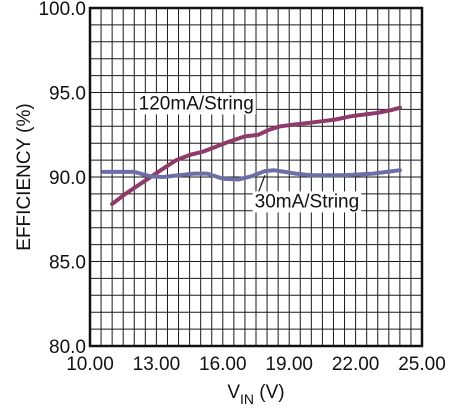  Describe the element at coordinates (67, 178) in the screenshot. I see `y-tick-label: 90.0` at that location.